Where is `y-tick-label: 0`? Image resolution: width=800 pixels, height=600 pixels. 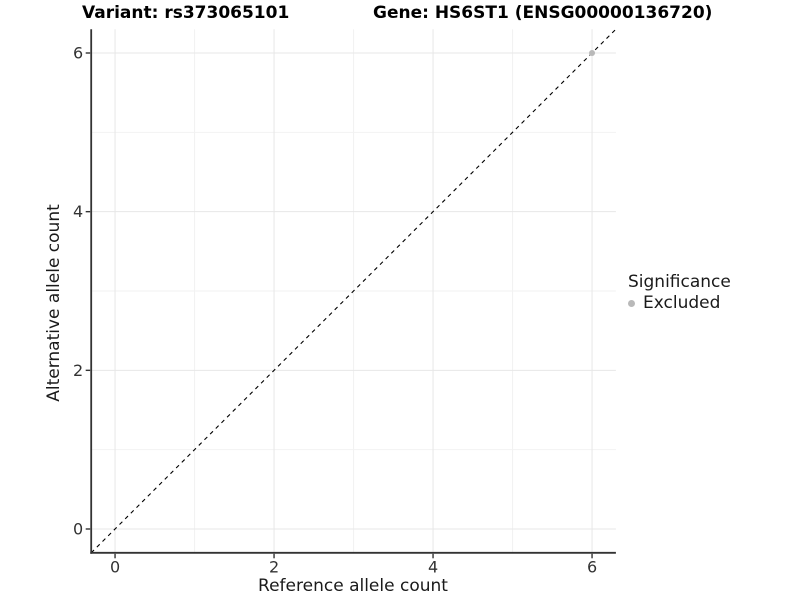 y-tick-label: 0 is located at coordinates (78, 529).